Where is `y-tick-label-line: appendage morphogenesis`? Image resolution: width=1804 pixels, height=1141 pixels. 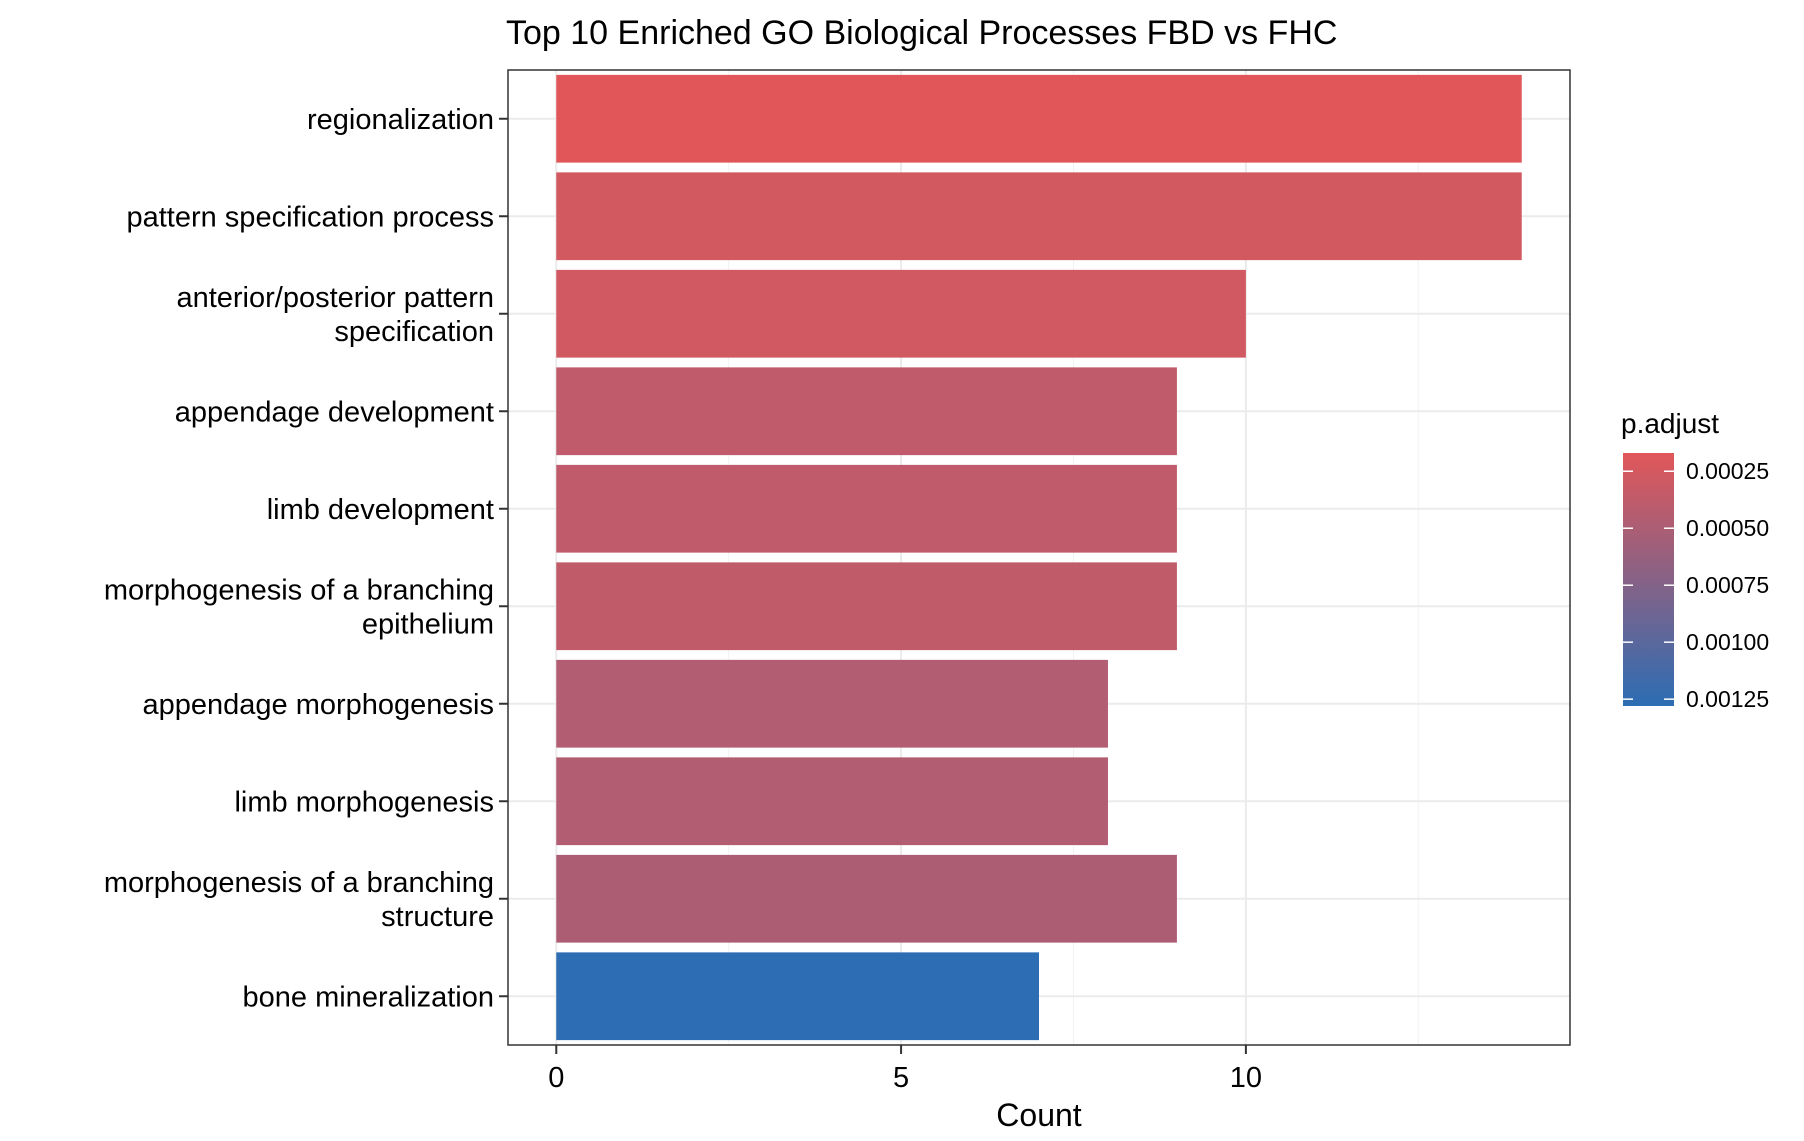
y-tick-label-line: appendage morphogenesis is located at coordinates (319, 705).